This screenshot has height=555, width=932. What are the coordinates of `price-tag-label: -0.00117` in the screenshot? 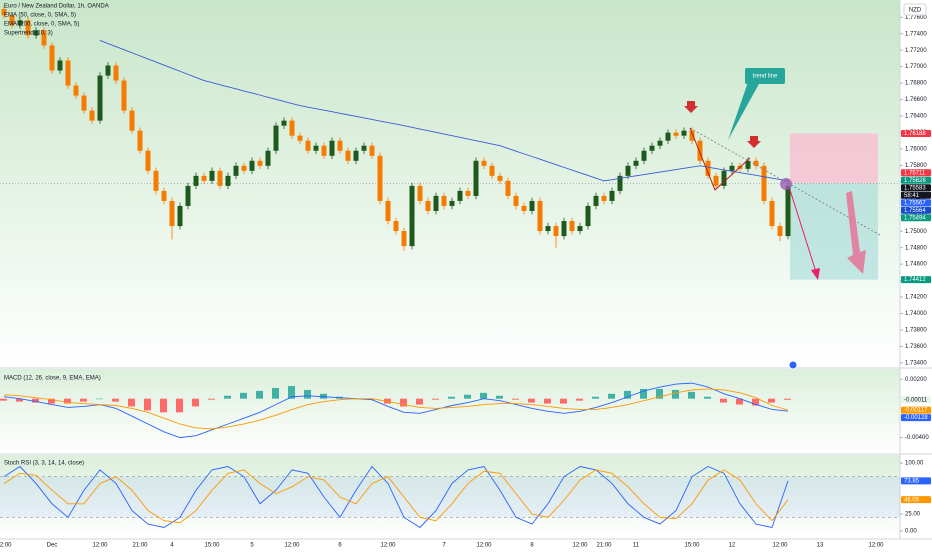 It's located at (916, 411).